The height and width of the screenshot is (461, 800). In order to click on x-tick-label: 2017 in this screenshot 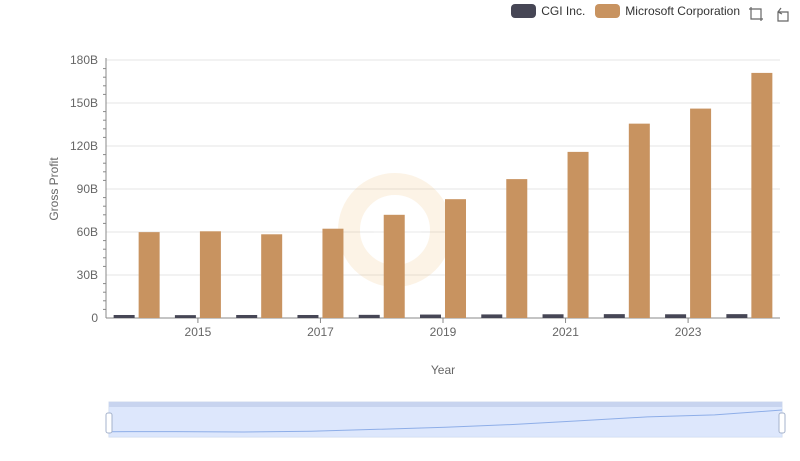, I will do `click(320, 332)`.